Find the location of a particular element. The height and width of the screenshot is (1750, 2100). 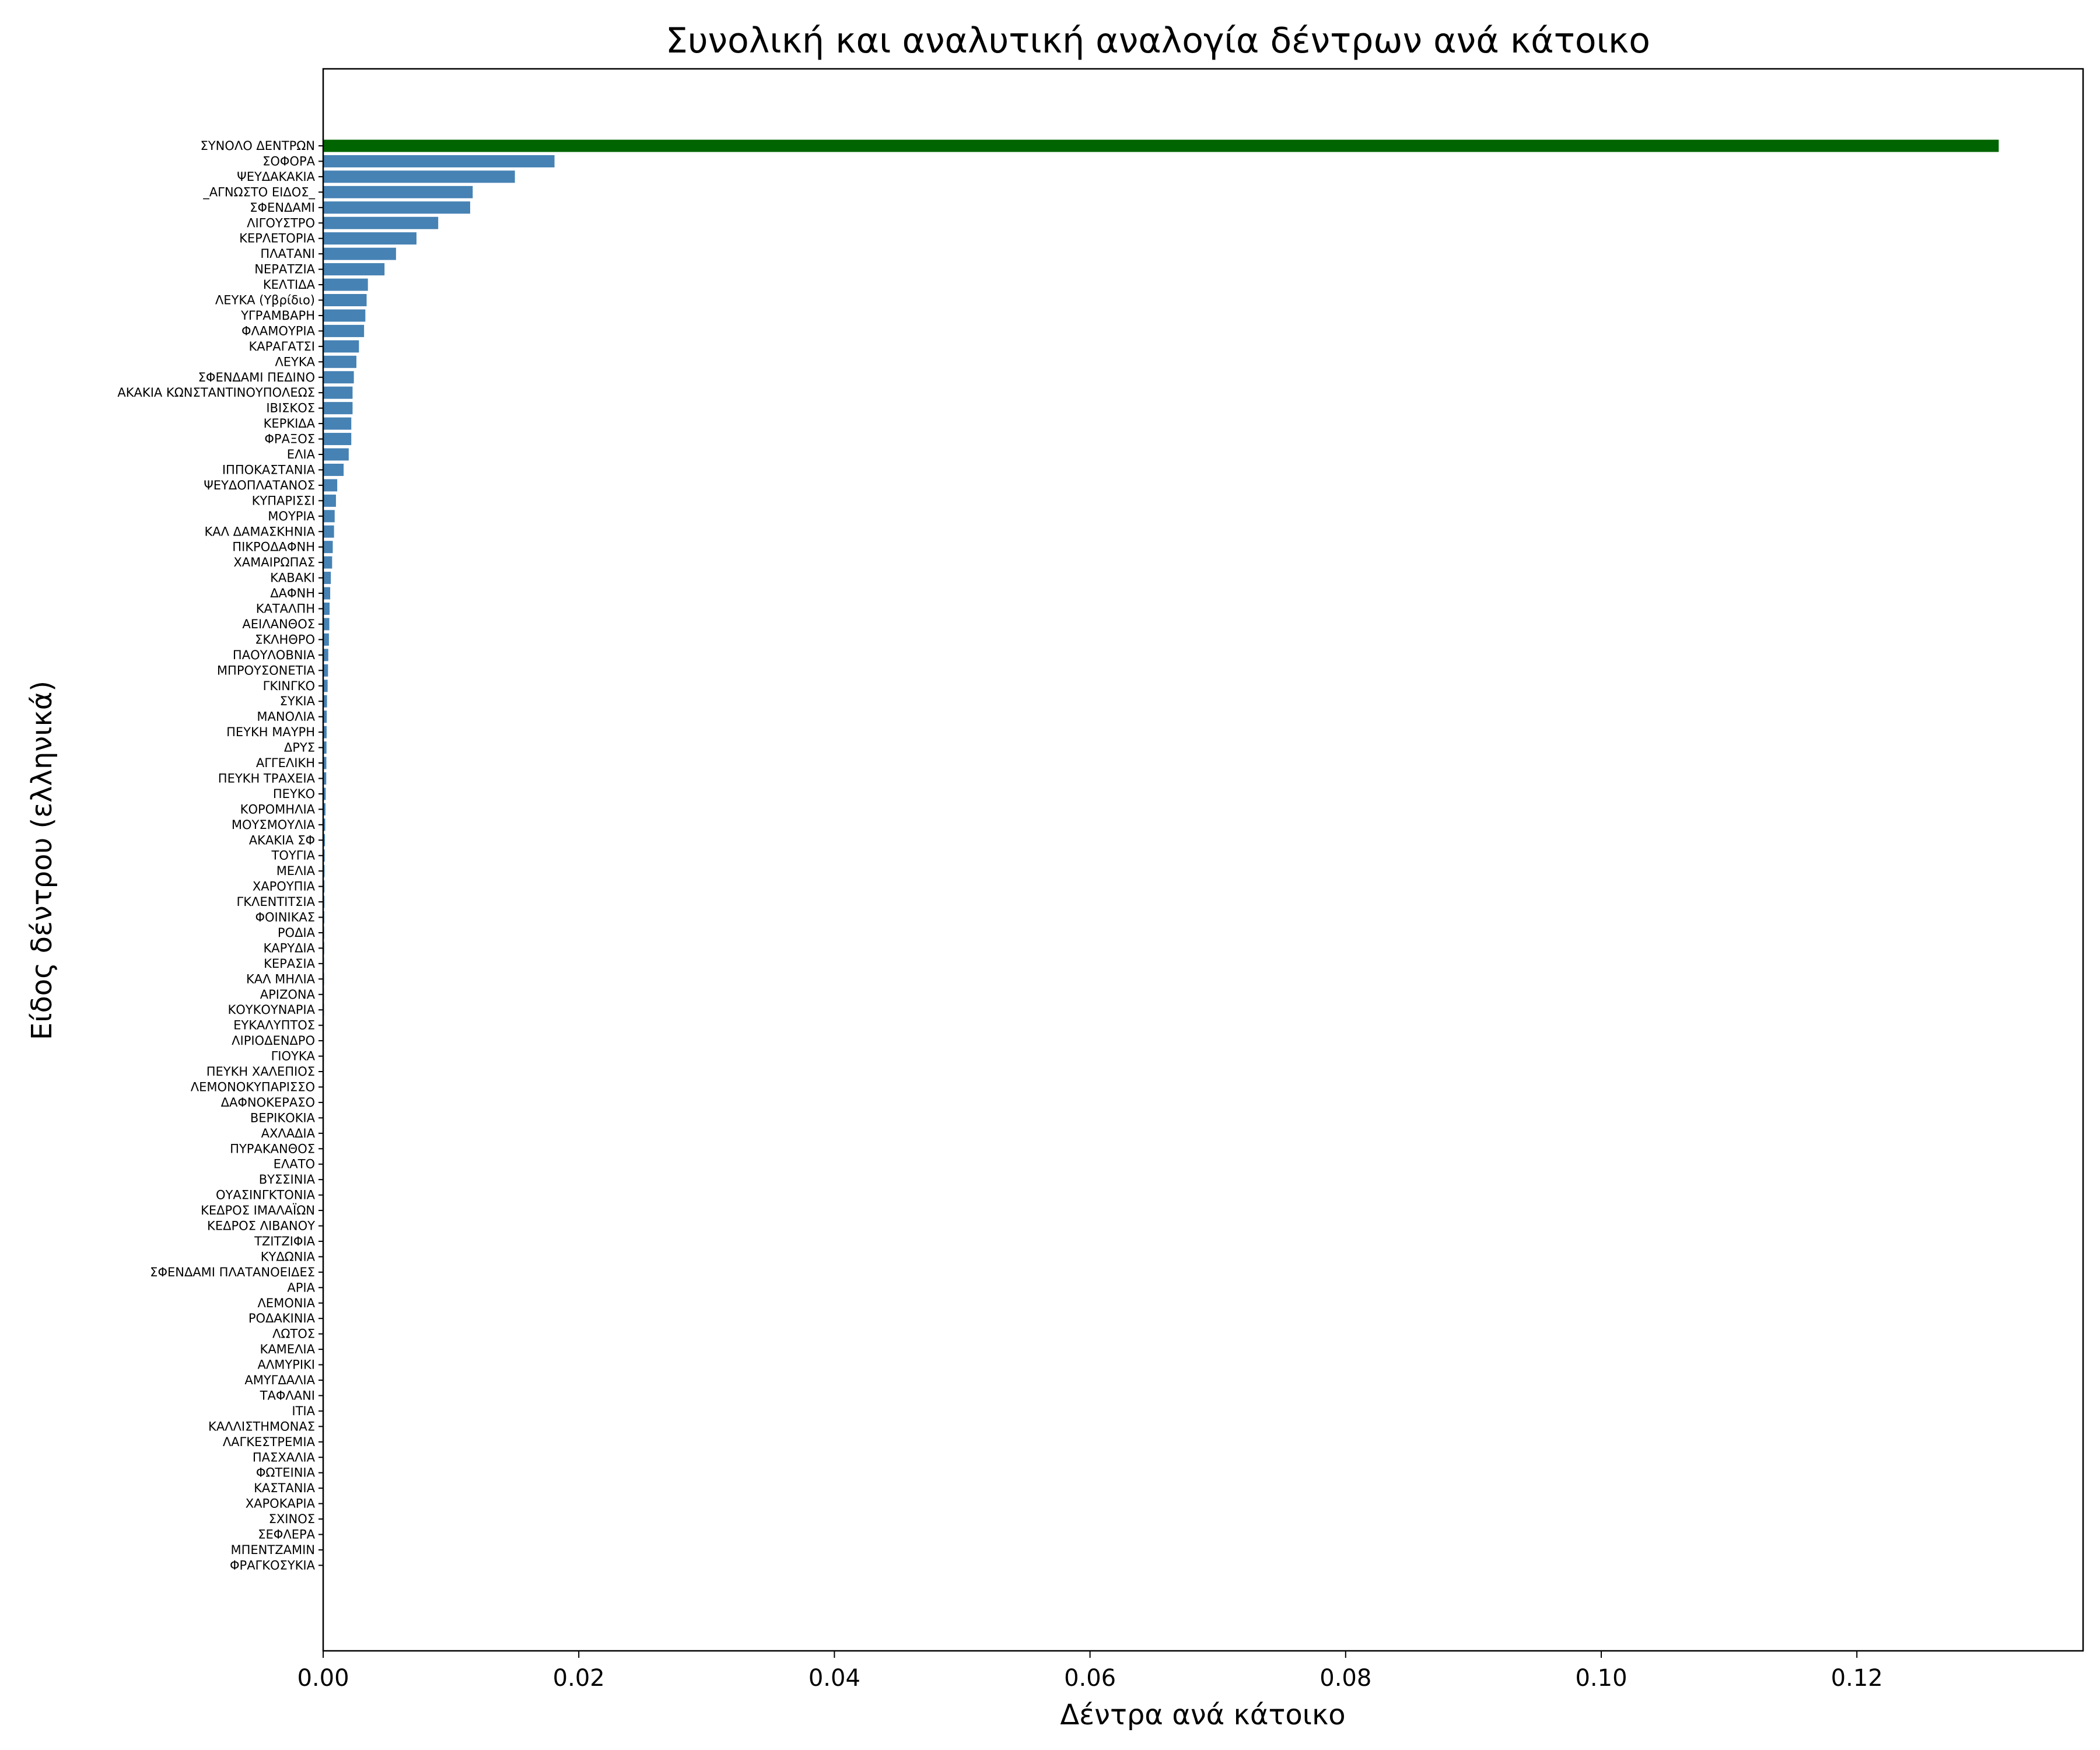

y-tick-label: ΦΛΑΜΟΥΡΙΑ is located at coordinates (279, 331).